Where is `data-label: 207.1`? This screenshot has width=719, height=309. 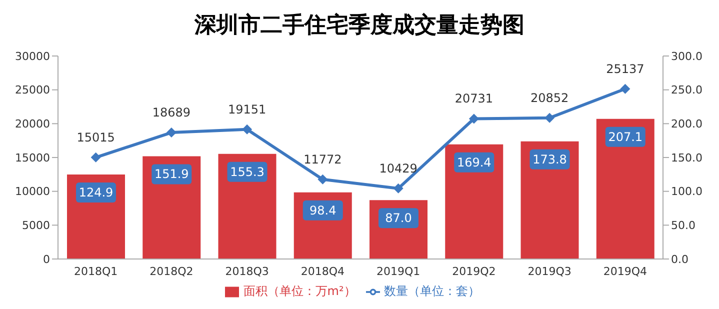 data-label: 207.1 is located at coordinates (625, 137).